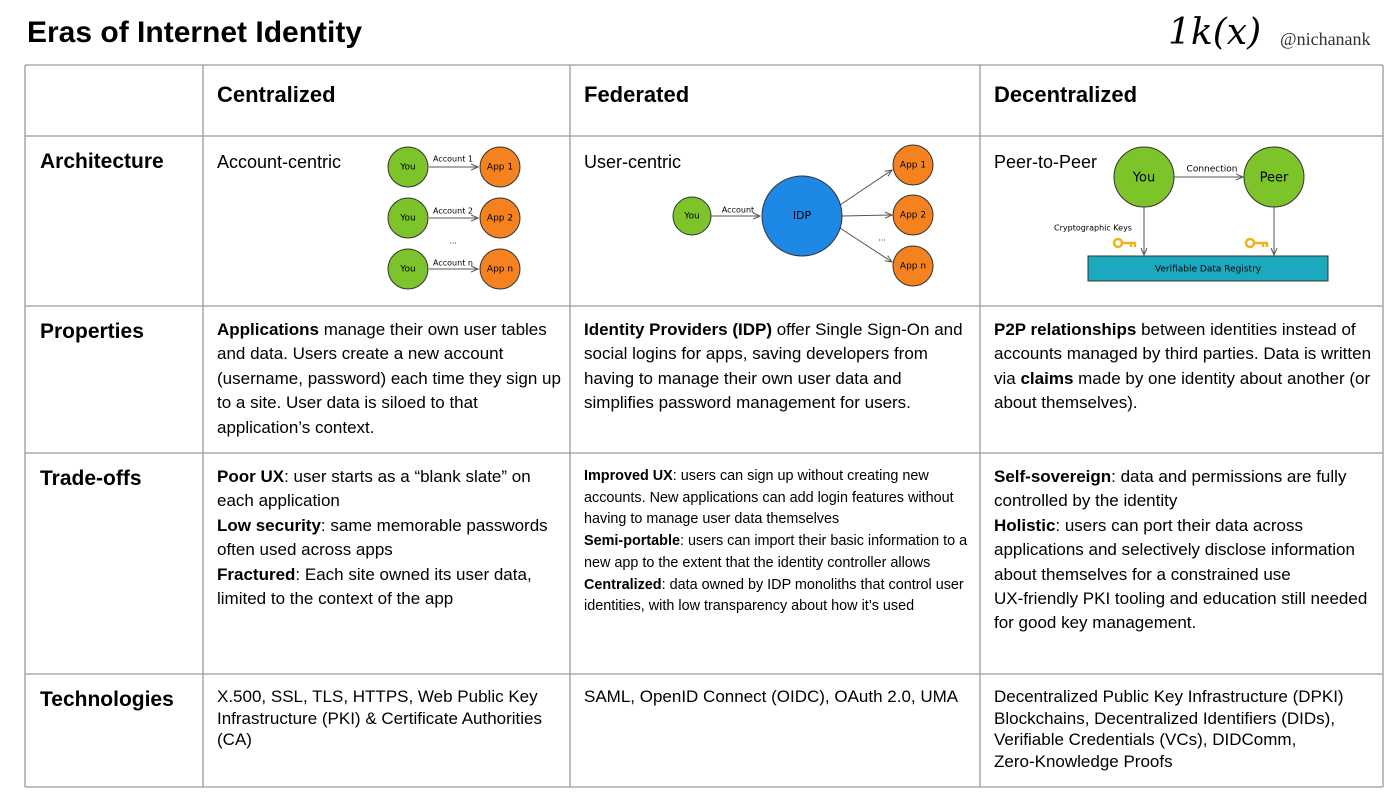  What do you see at coordinates (738, 210) in the screenshot?
I see `link-label: Account` at bounding box center [738, 210].